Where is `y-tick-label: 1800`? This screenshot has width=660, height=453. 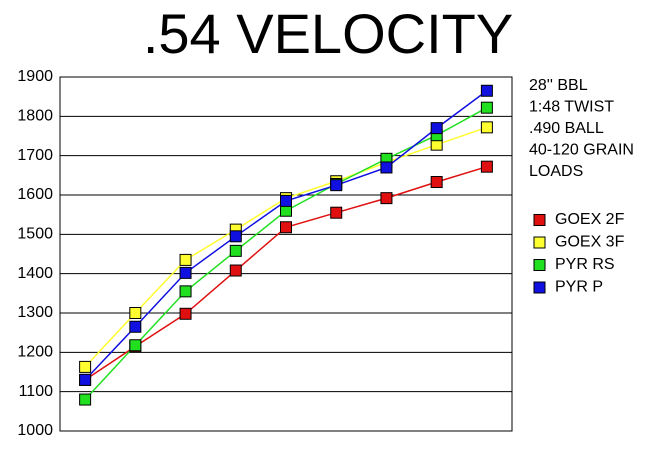 y-tick-label: 1800 is located at coordinates (35, 116).